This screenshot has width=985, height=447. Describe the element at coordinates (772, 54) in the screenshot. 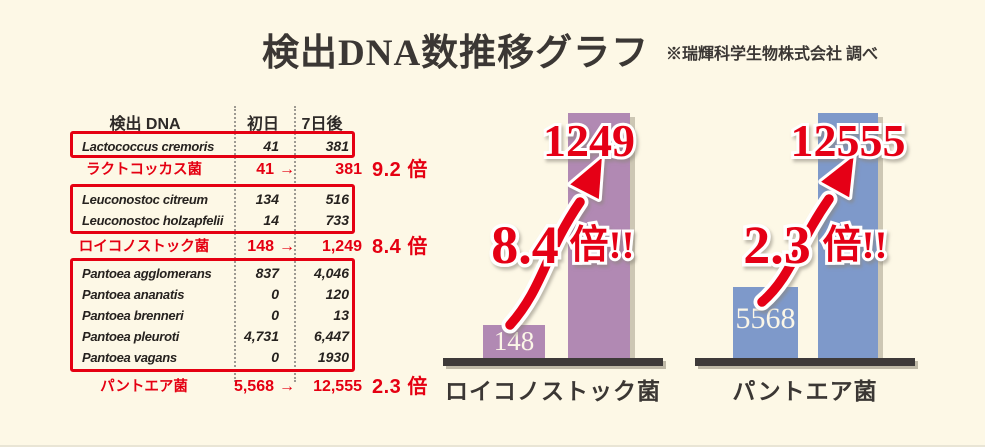

I see `source-note: ※瑞輝科学生物株式会社 調べ` at that location.